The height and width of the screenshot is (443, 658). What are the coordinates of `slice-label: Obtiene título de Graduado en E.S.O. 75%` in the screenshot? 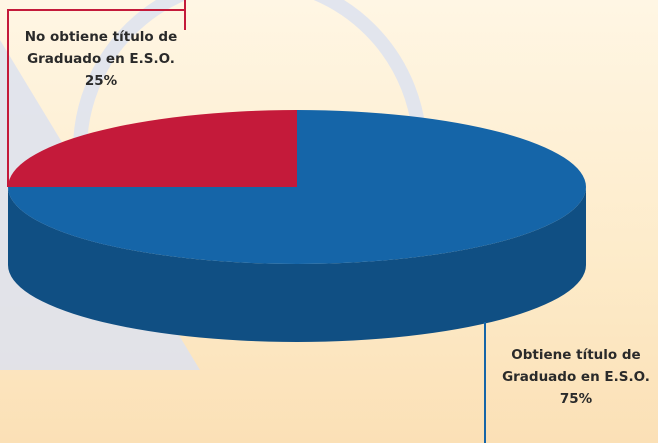 It's located at (576, 377).